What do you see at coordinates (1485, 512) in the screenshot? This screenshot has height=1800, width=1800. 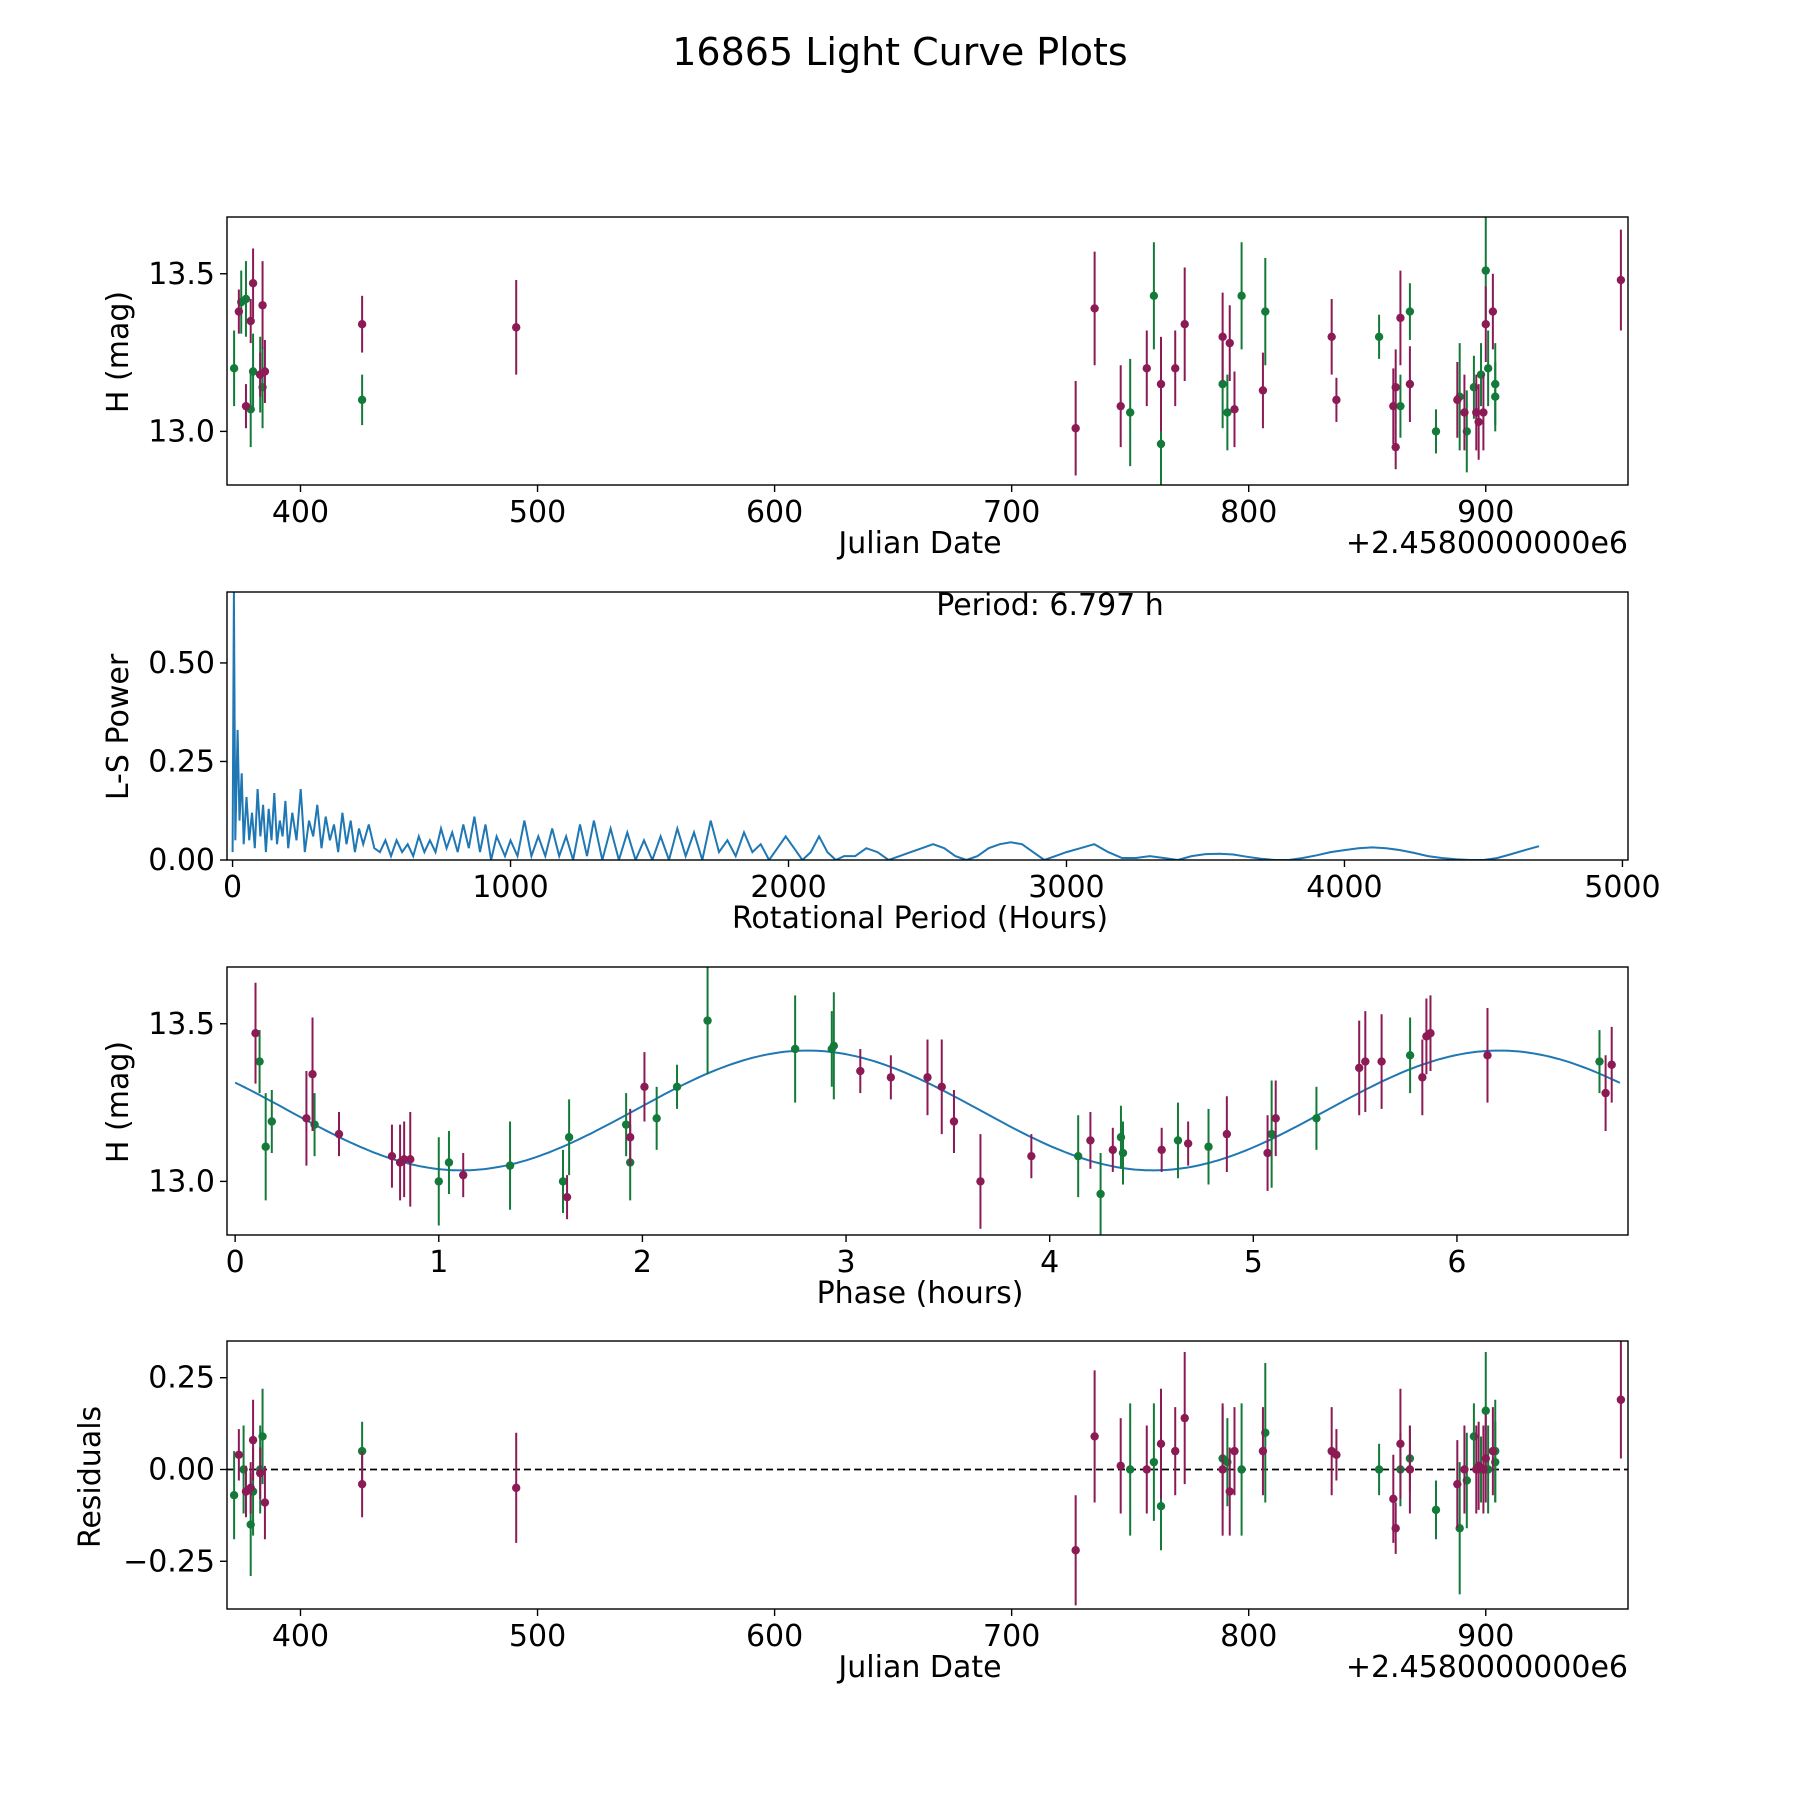 I see `light-curve-xtick-label: 900` at bounding box center [1485, 512].